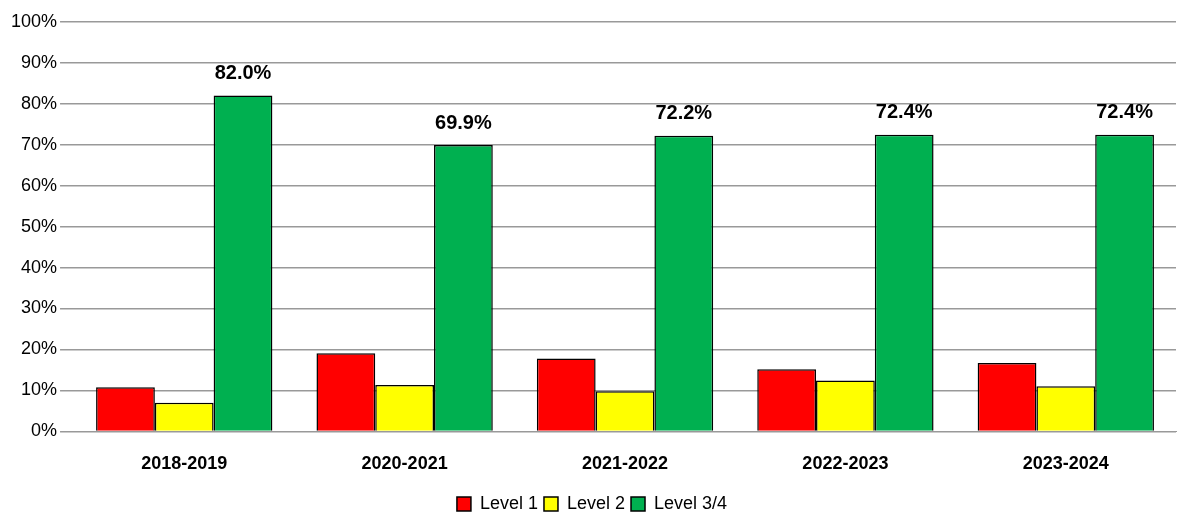  Describe the element at coordinates (39, 266) in the screenshot. I see `y-tick-label: 40%` at that location.